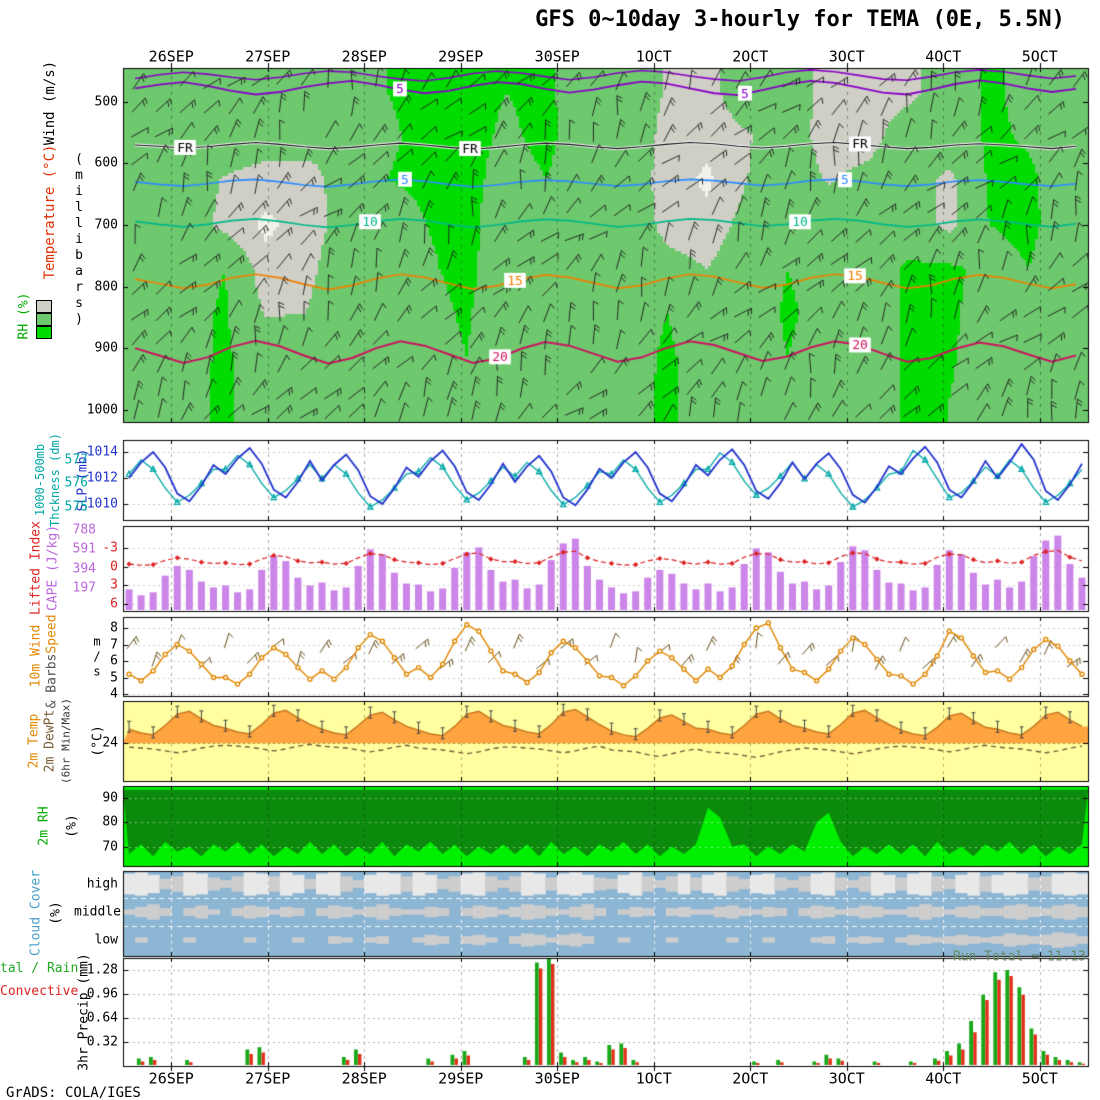 Image resolution: width=1100 pixels, height=1100 pixels. Describe the element at coordinates (102, 410) in the screenshot. I see `pressure-tick-label: 1000` at that location.